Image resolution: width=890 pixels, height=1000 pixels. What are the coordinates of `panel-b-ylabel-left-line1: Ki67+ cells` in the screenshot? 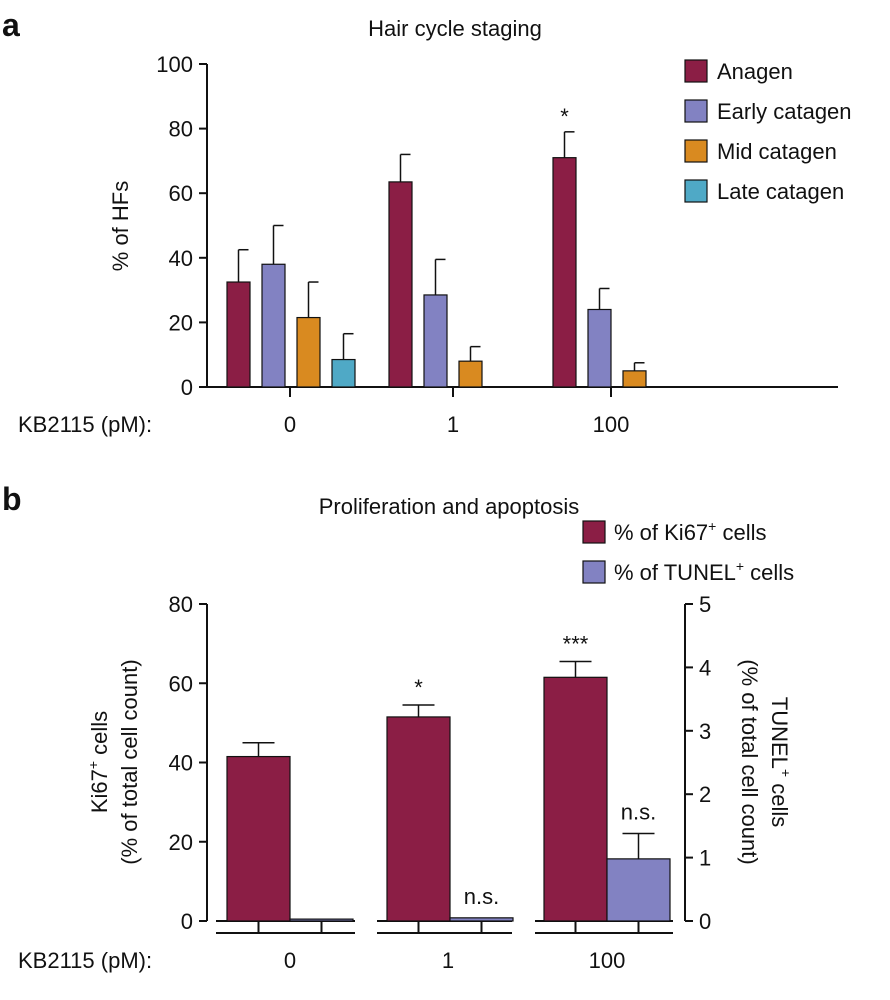 It's located at (98, 762).